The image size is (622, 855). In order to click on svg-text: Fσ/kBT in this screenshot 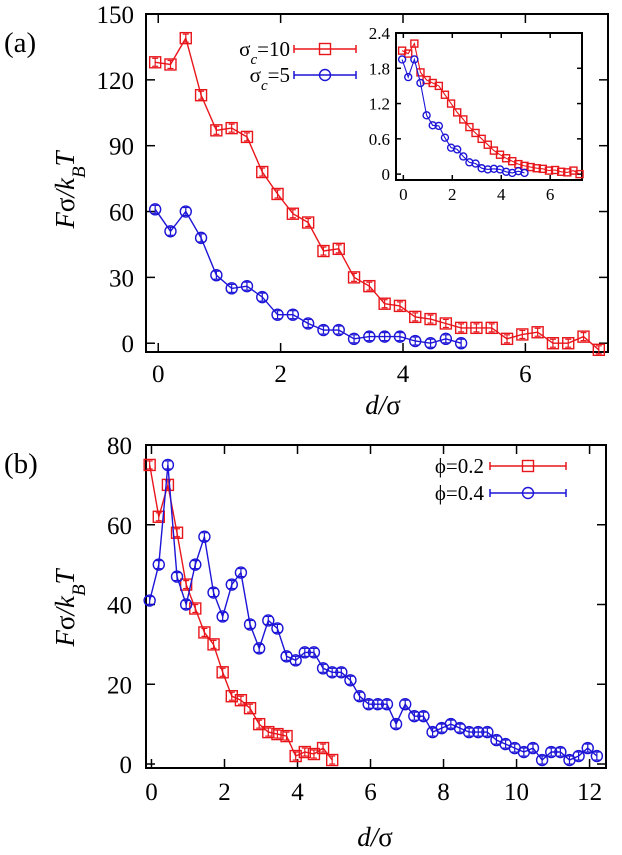, I will do `click(70, 189)`.